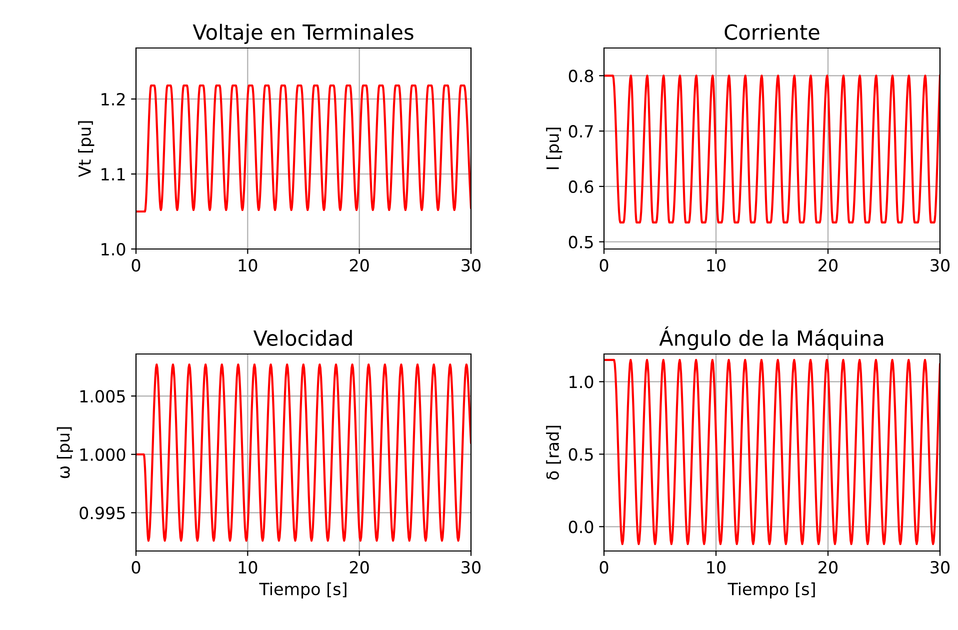 This screenshot has width=958, height=630. What do you see at coordinates (113, 174) in the screenshot?
I see `y-tick-label: 1.1` at bounding box center [113, 174].